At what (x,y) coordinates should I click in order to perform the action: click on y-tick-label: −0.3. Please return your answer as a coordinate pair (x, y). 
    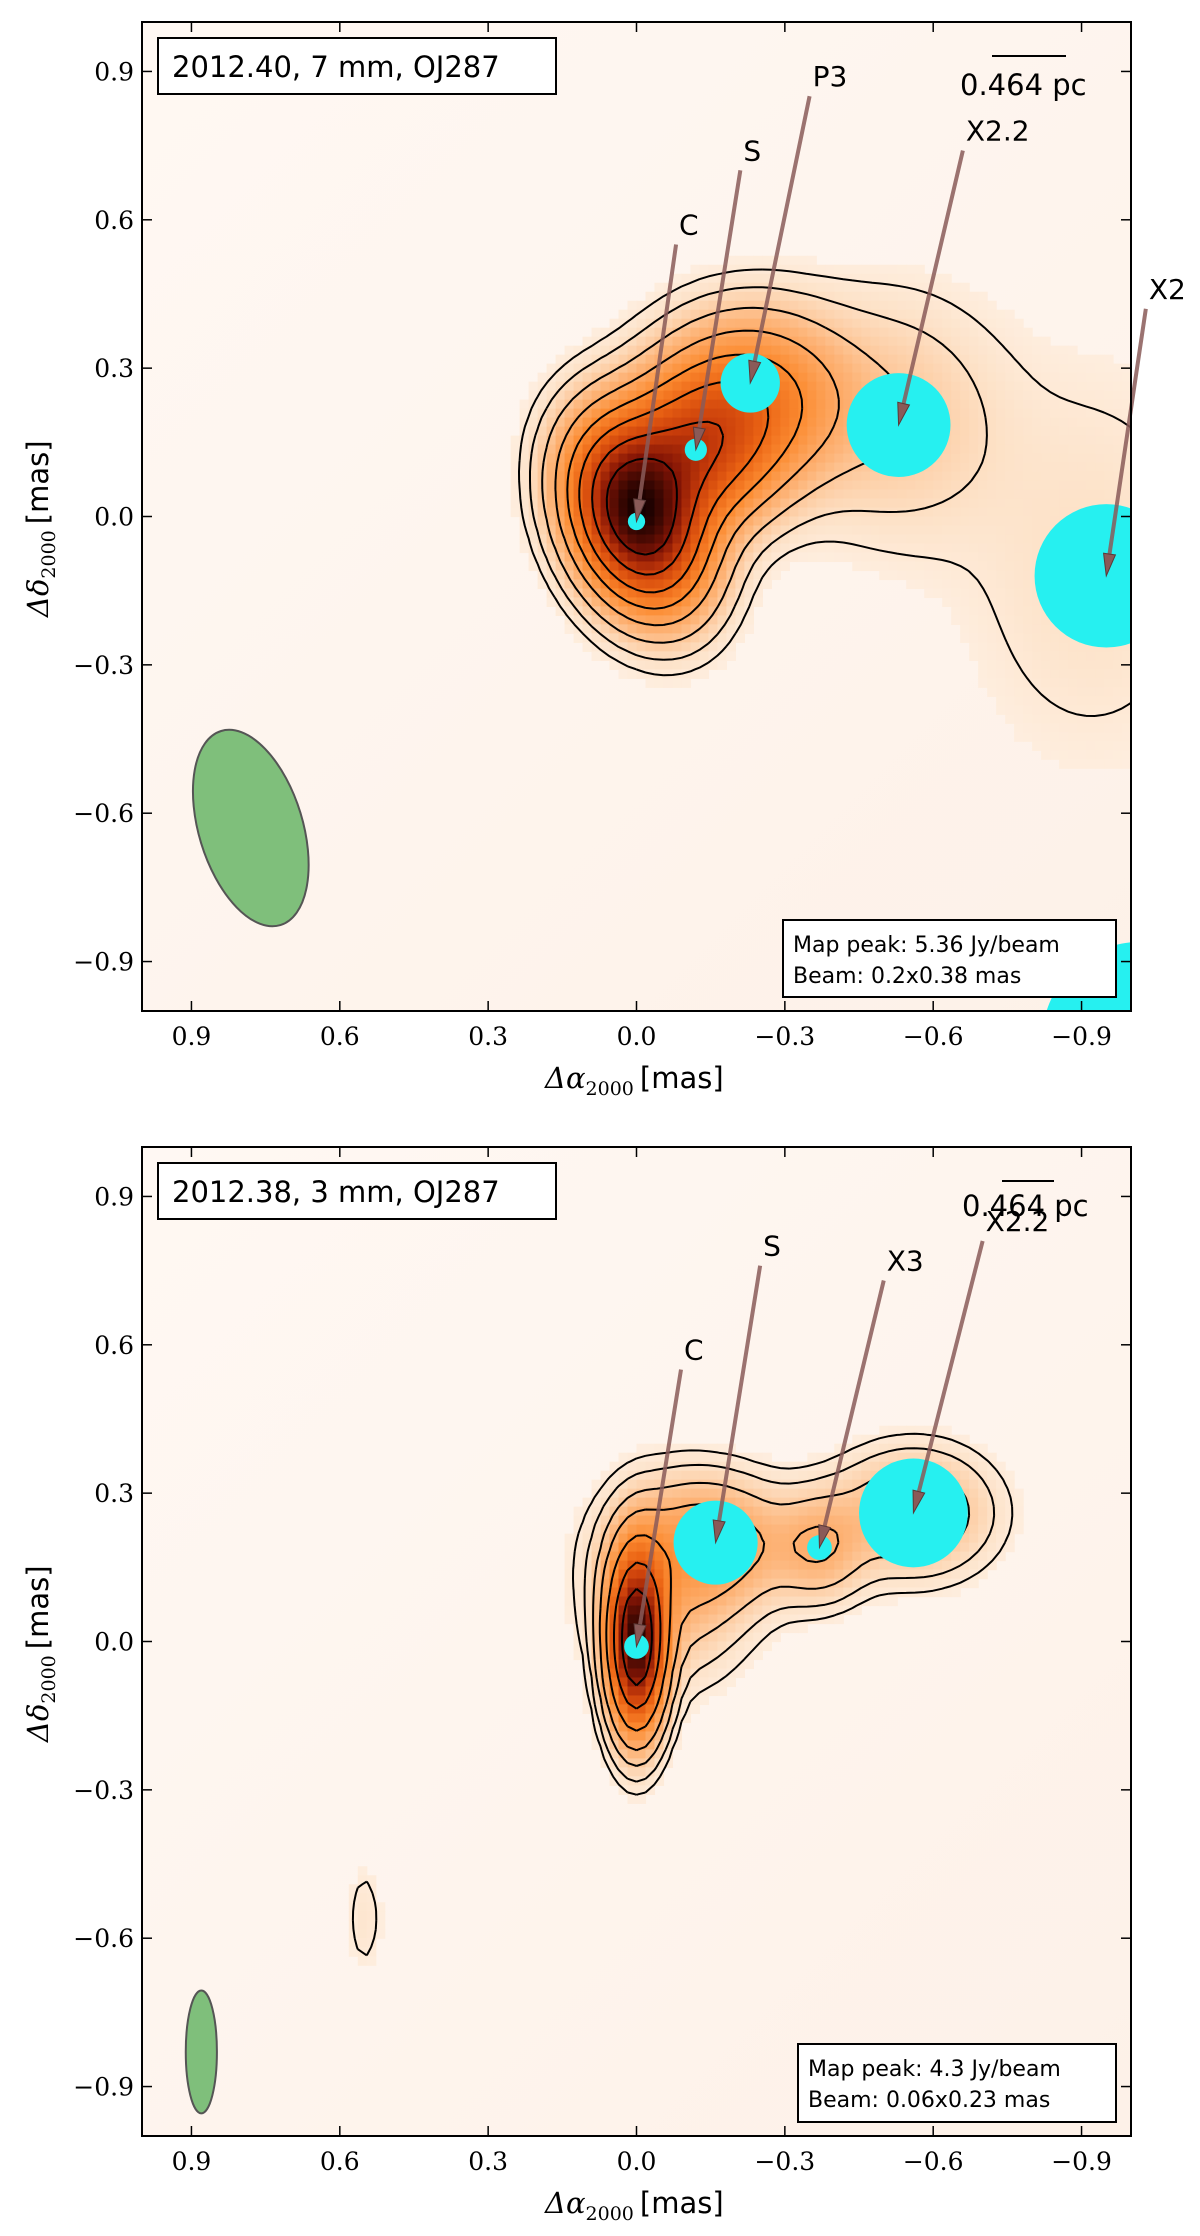
    Looking at the image, I should click on (103, 1790).